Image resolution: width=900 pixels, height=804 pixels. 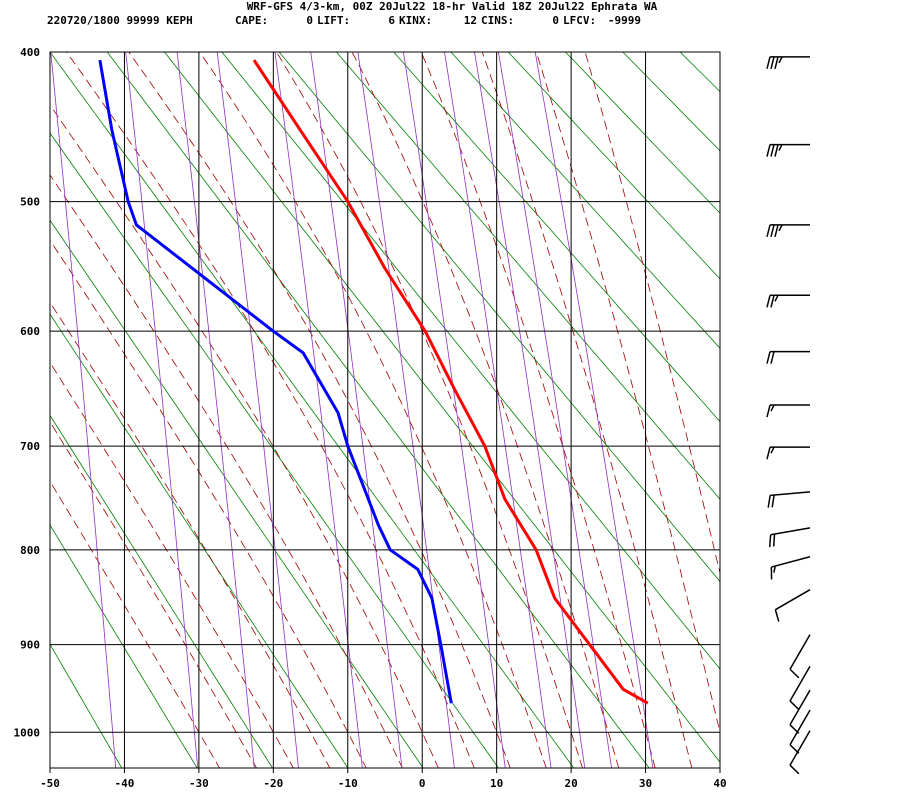 I want to click on index-label: KINX:, so click(x=415, y=20).